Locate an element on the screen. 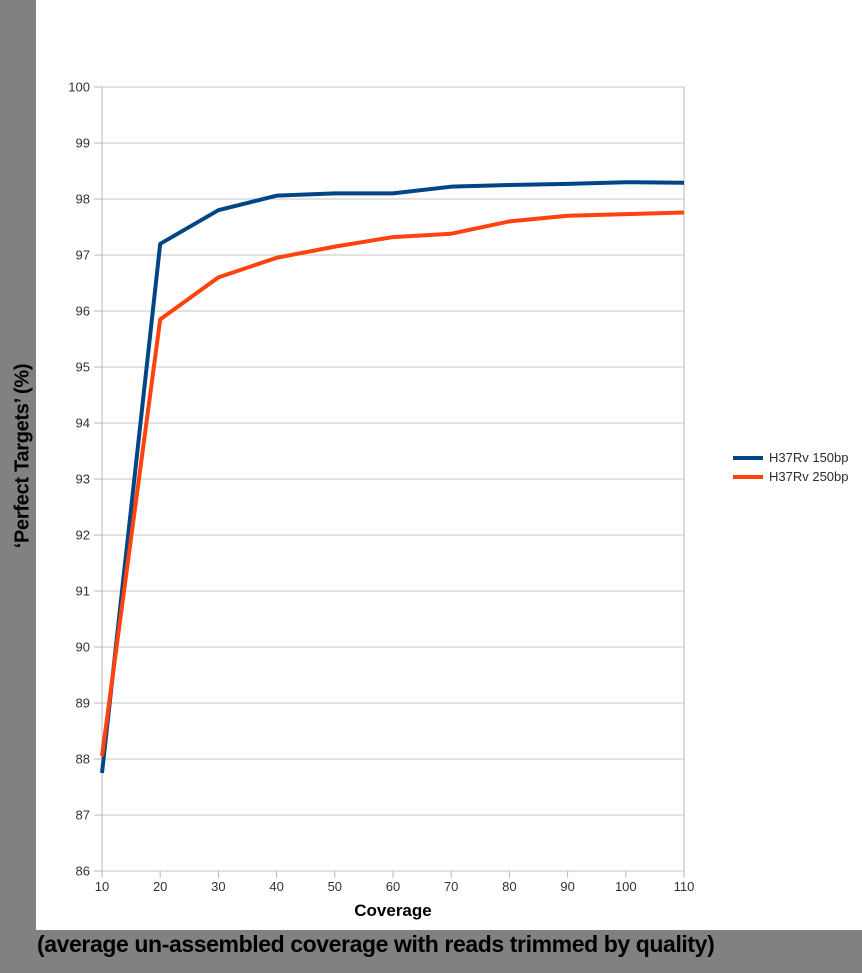  legend: H37Rv 150bp H37Rv 250bp is located at coordinates (791, 467).